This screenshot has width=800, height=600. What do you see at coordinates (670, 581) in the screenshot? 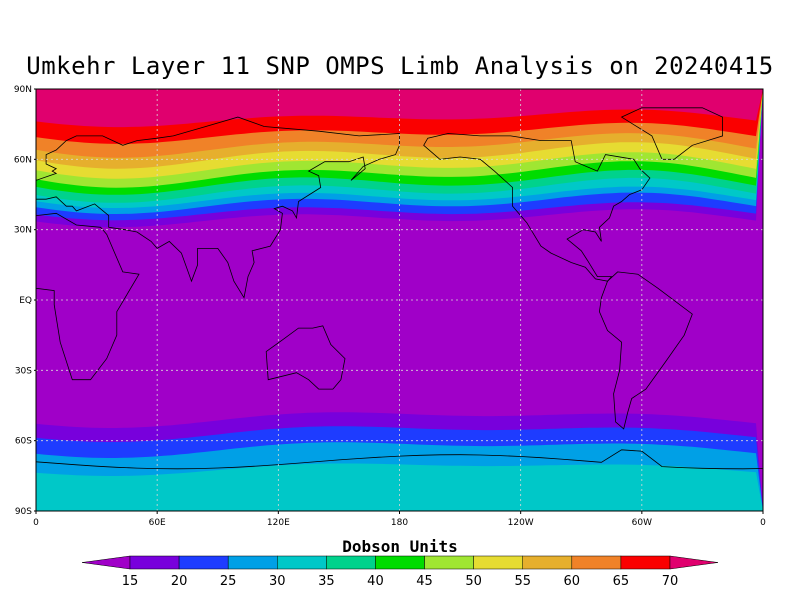
I see `colorbar-tick-label: 70` at bounding box center [670, 581].